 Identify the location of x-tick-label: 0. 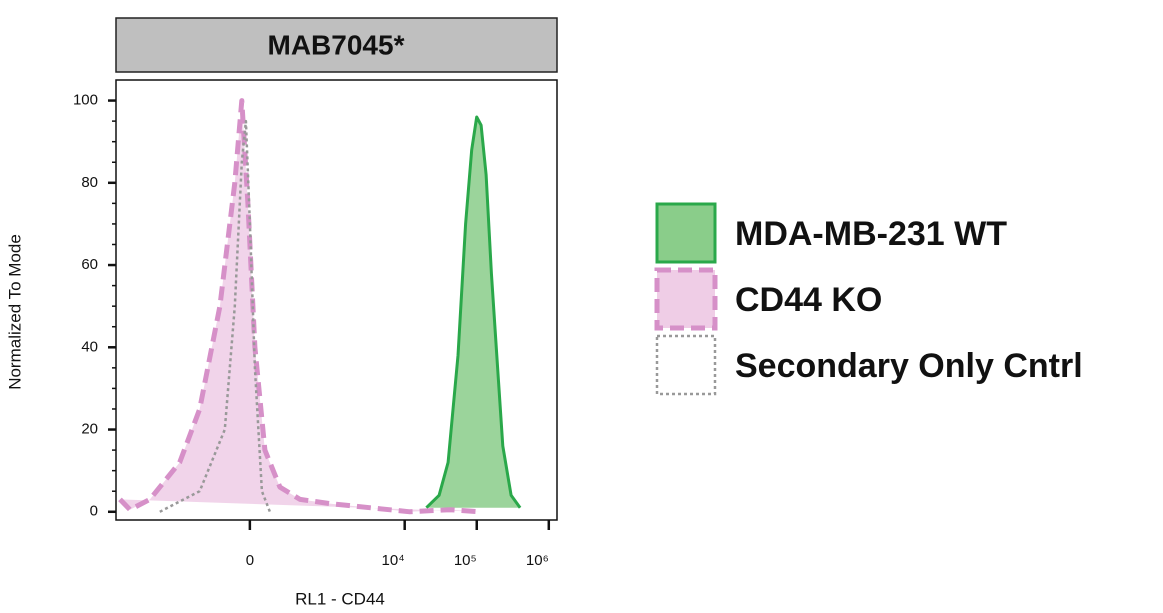
(250, 560).